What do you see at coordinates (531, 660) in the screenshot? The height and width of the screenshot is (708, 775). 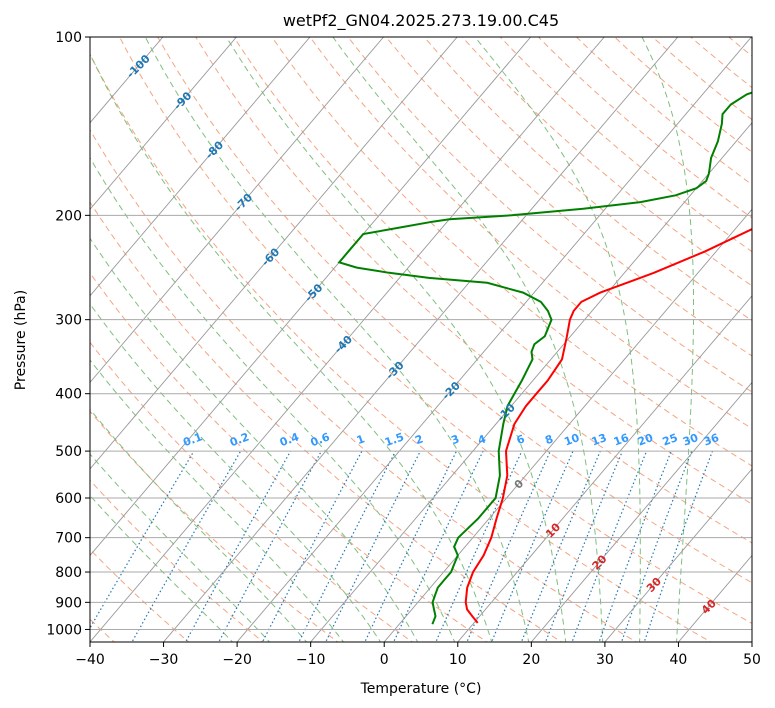 I see `x-tick-label: 20` at bounding box center [531, 660].